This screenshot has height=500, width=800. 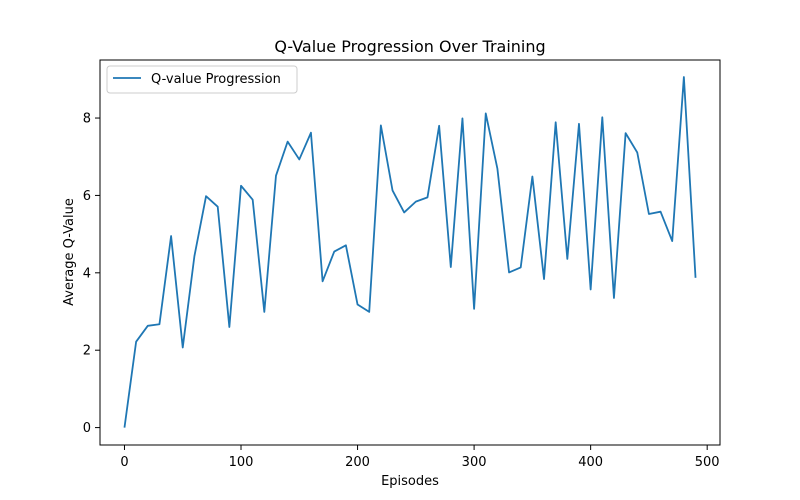 What do you see at coordinates (87, 273) in the screenshot?
I see `y-tick-label: 4` at bounding box center [87, 273].